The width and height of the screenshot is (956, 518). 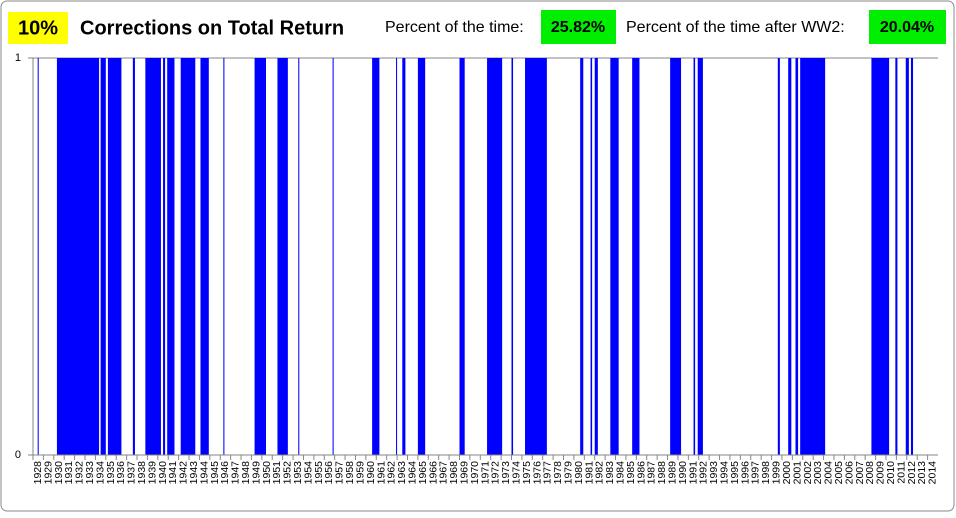 I want to click on x-tick-label: 1929, so click(x=48, y=473).